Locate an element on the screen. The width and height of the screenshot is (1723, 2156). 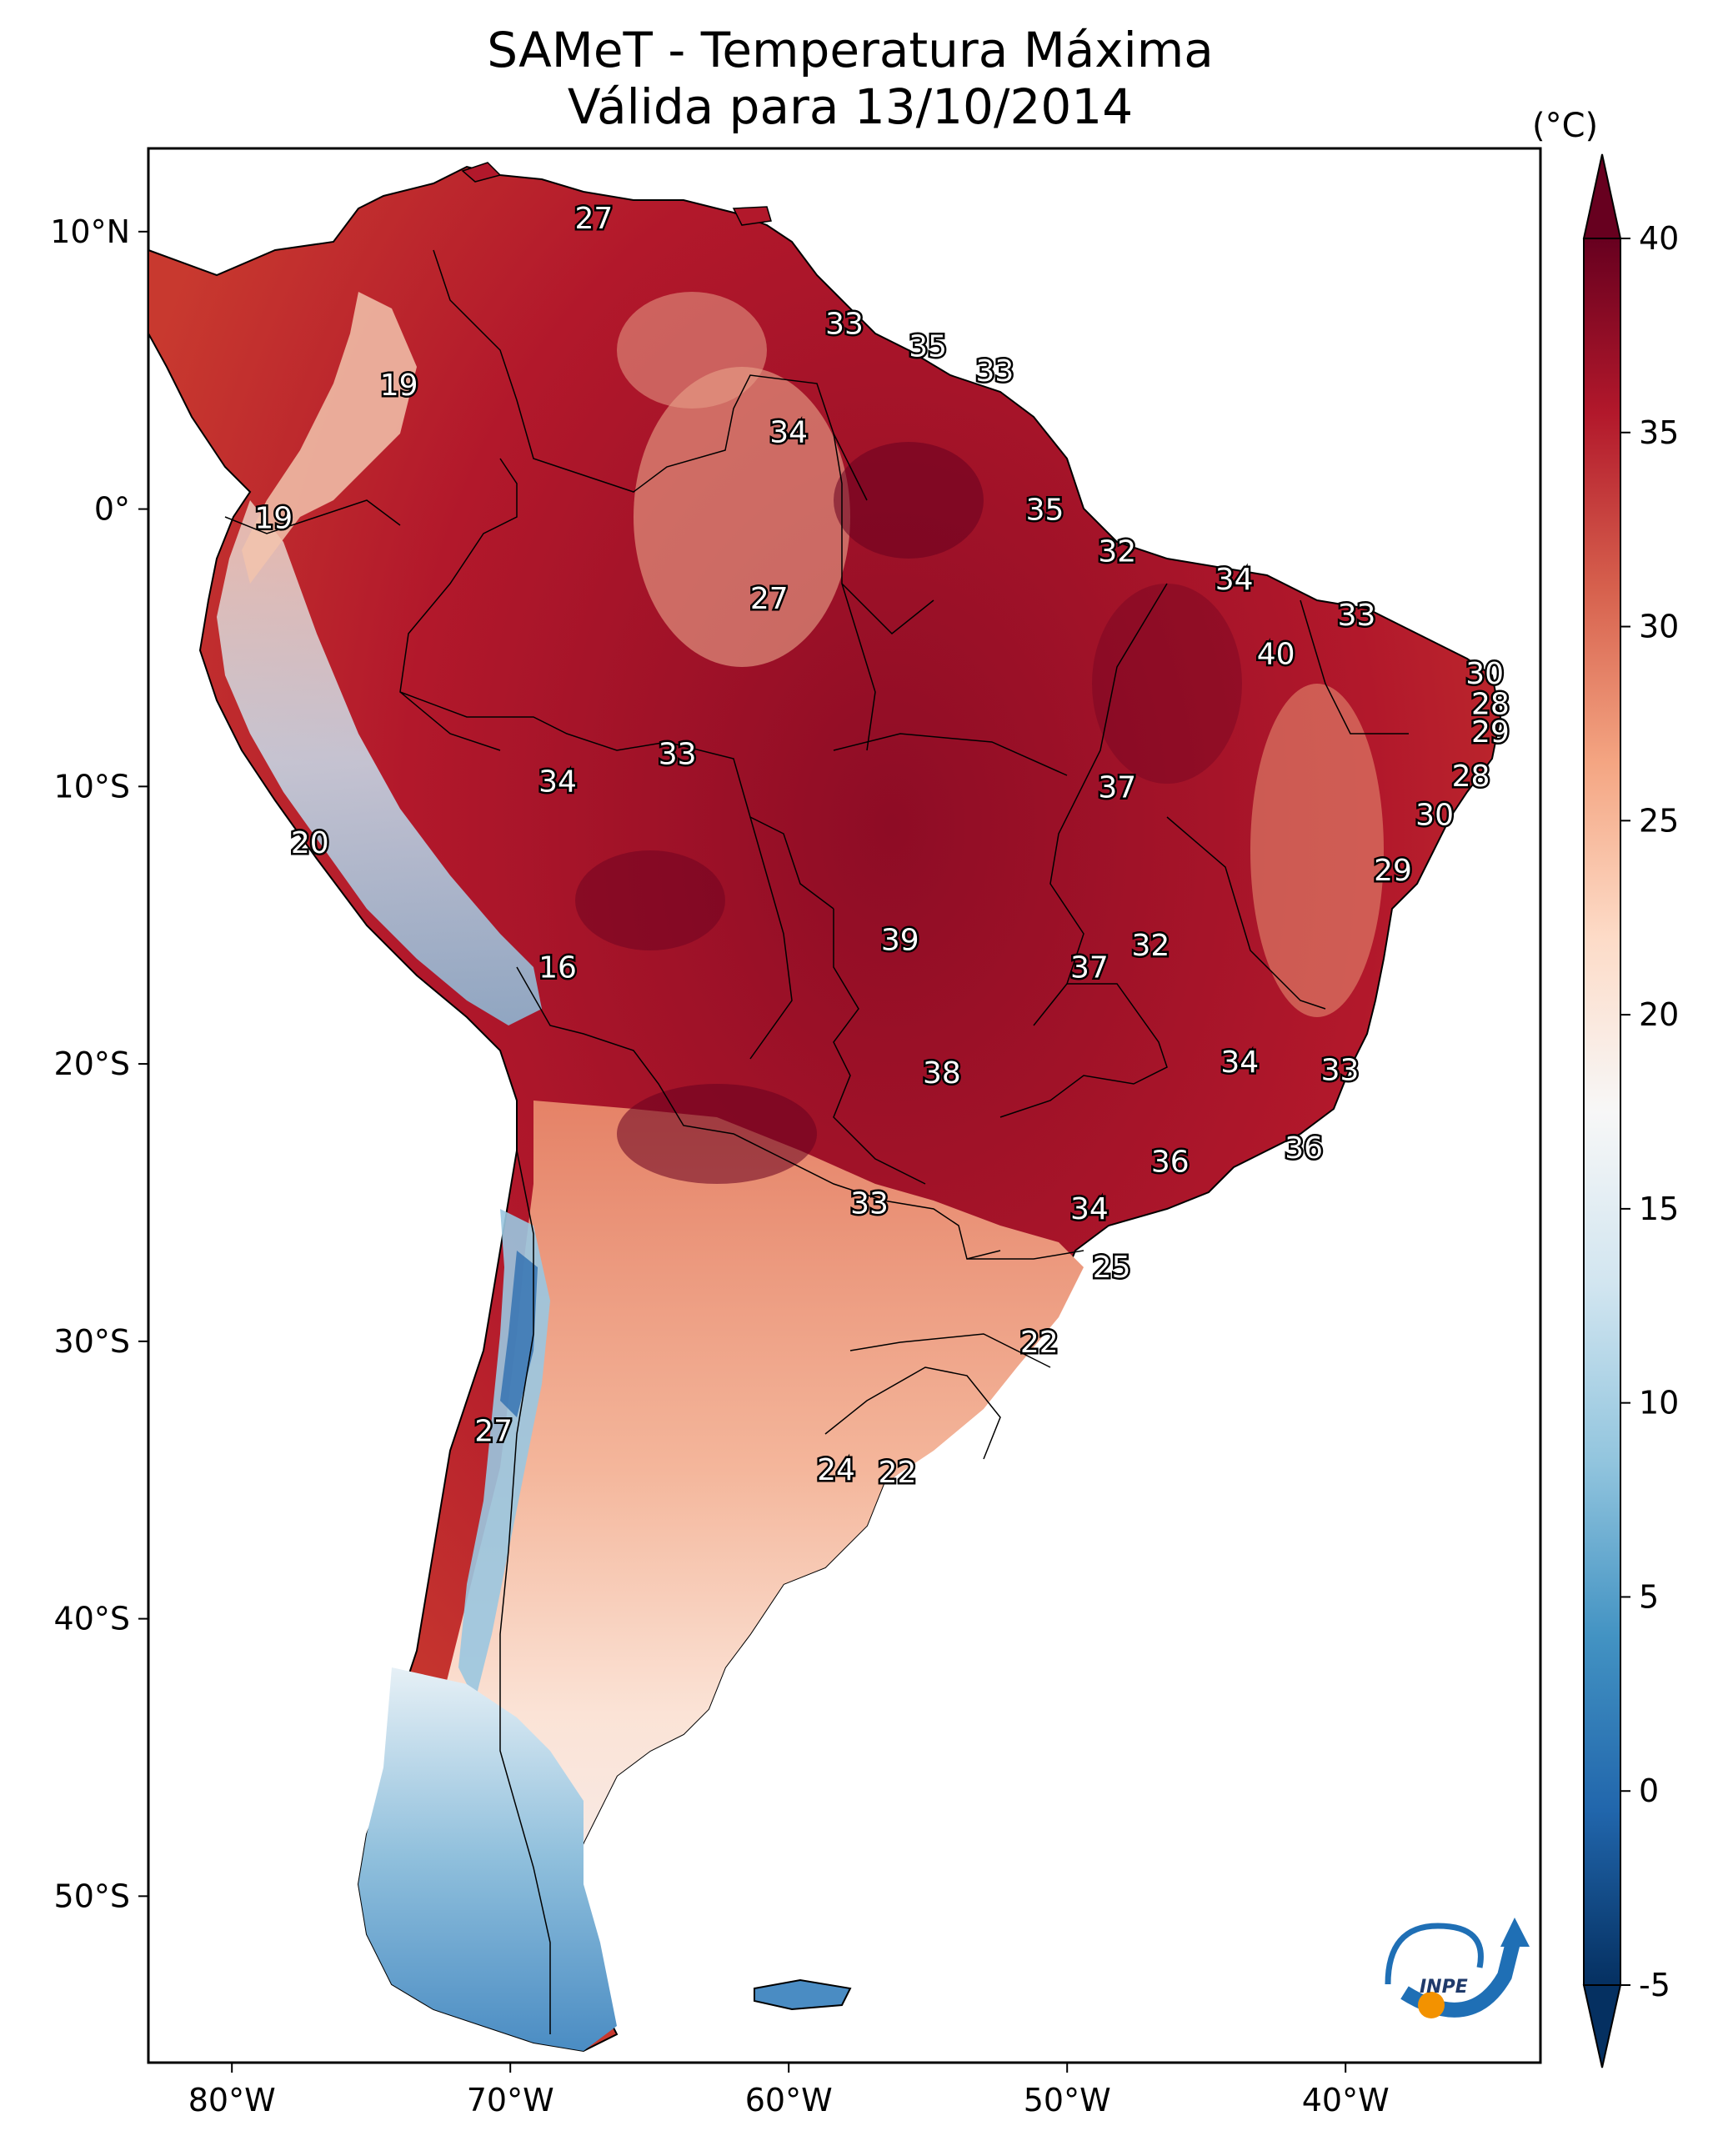
lon-tick-label: 80°W is located at coordinates (232, 2100).